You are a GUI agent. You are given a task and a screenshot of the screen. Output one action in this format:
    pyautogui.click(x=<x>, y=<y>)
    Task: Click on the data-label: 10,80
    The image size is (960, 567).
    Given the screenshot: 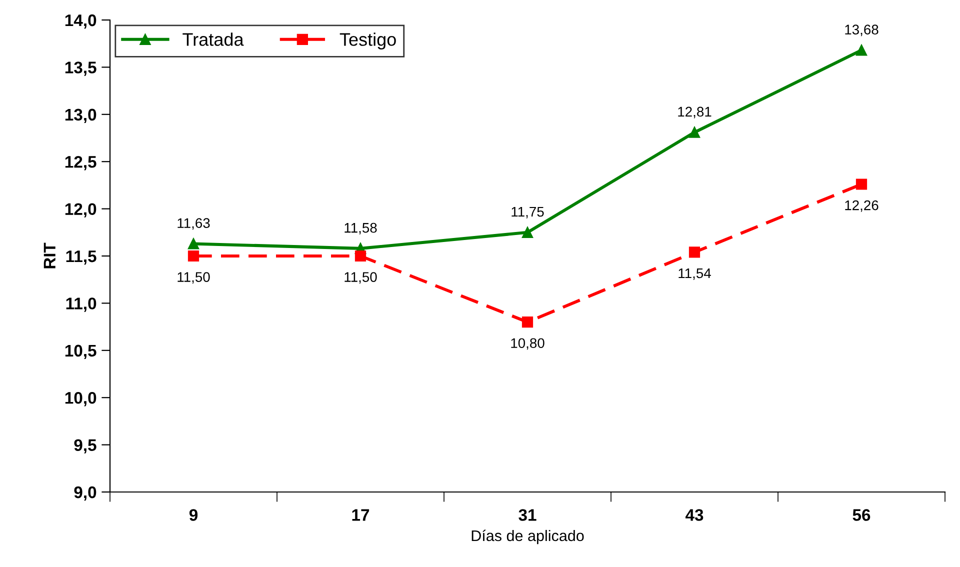 What is the action you would take?
    pyautogui.click(x=527, y=344)
    